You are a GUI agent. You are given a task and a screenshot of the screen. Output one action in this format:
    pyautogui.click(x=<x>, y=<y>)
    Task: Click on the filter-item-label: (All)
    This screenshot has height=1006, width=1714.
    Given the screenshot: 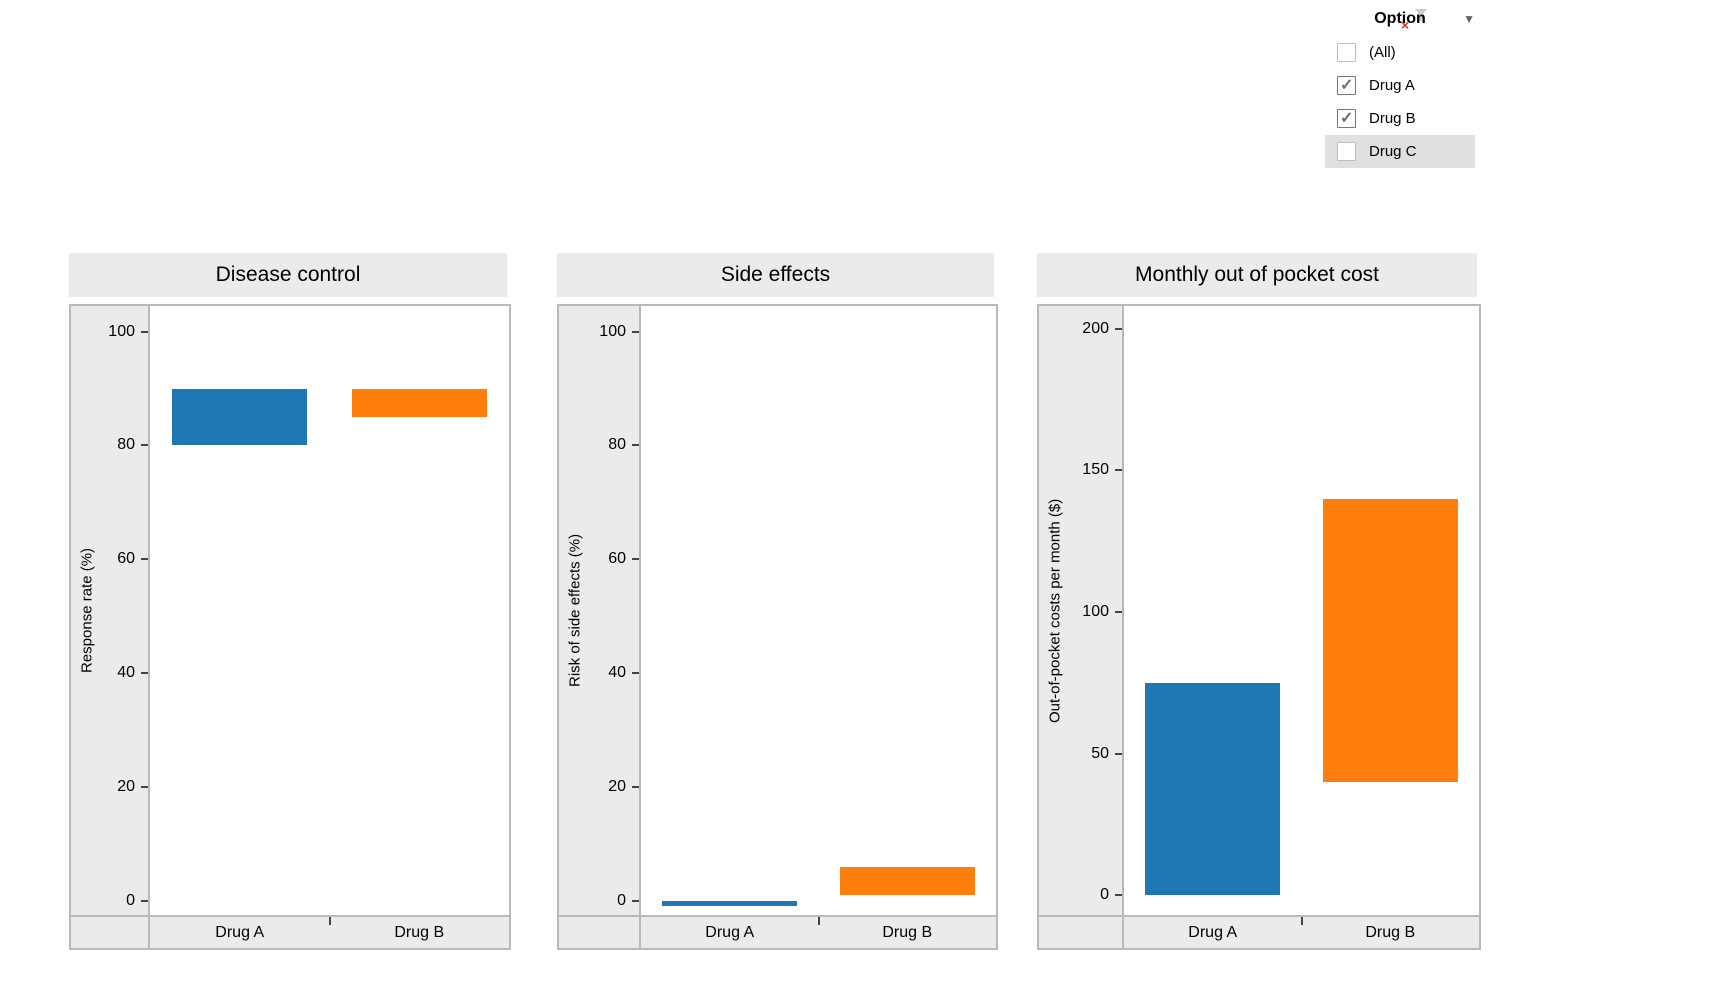 What is the action you would take?
    pyautogui.click(x=1382, y=52)
    